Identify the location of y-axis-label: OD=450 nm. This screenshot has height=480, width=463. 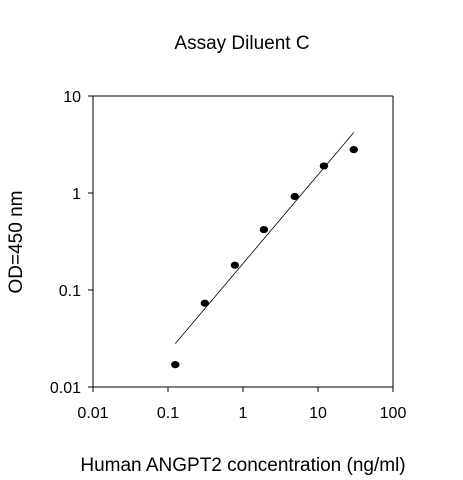
(16, 242).